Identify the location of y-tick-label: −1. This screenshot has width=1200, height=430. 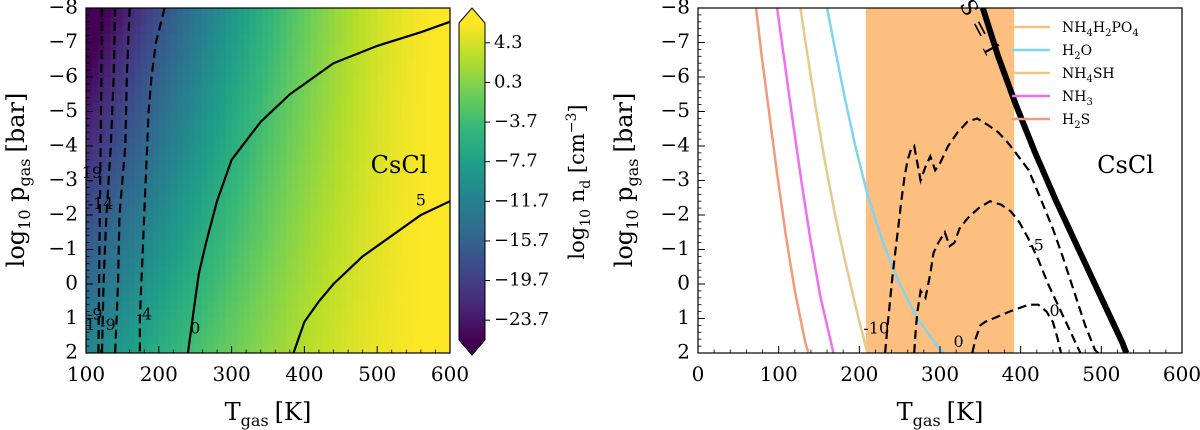
(63, 248).